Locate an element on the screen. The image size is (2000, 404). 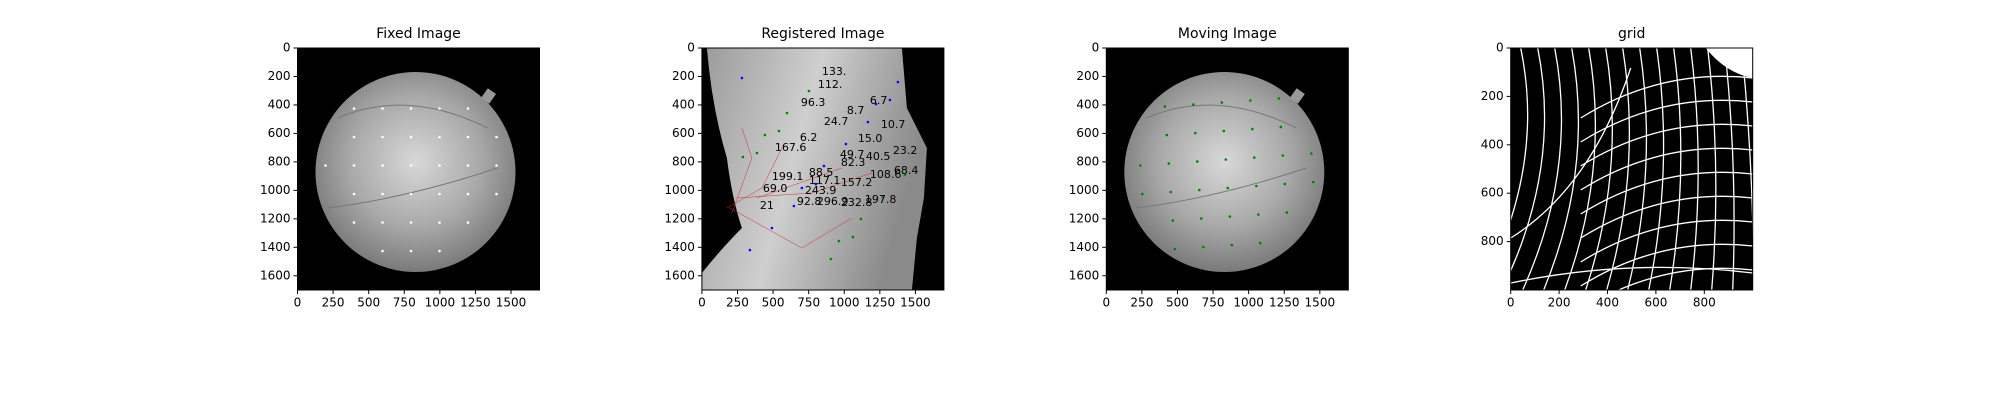
annotation: 117.1 is located at coordinates (825, 180).